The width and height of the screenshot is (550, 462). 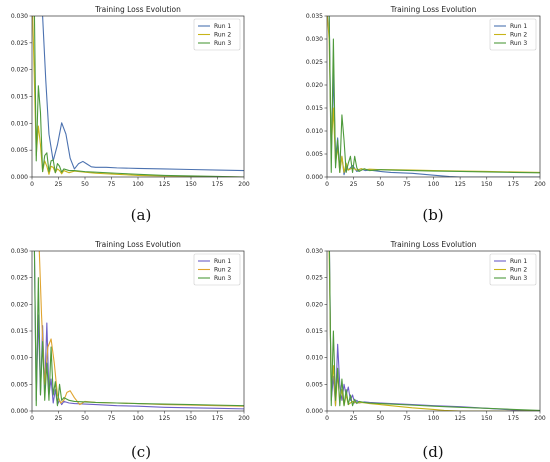 I want to click on panel-label: (d), so click(x=432, y=452).